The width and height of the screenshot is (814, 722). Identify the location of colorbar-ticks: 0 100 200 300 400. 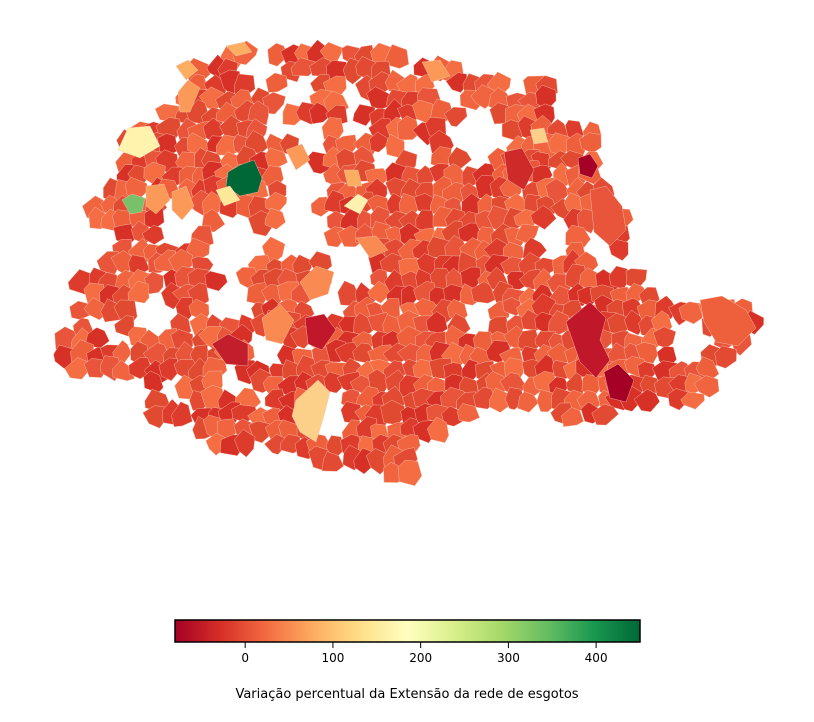
(424, 653).